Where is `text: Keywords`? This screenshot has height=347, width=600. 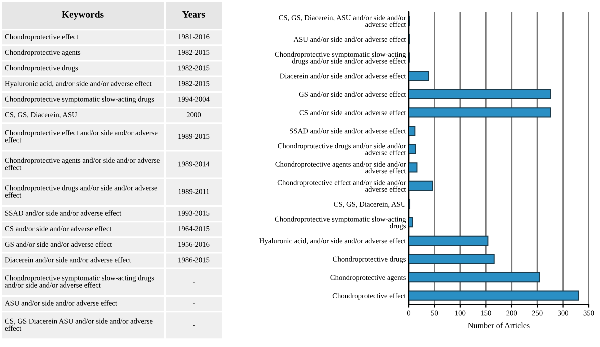 text: Keywords is located at coordinates (83, 15).